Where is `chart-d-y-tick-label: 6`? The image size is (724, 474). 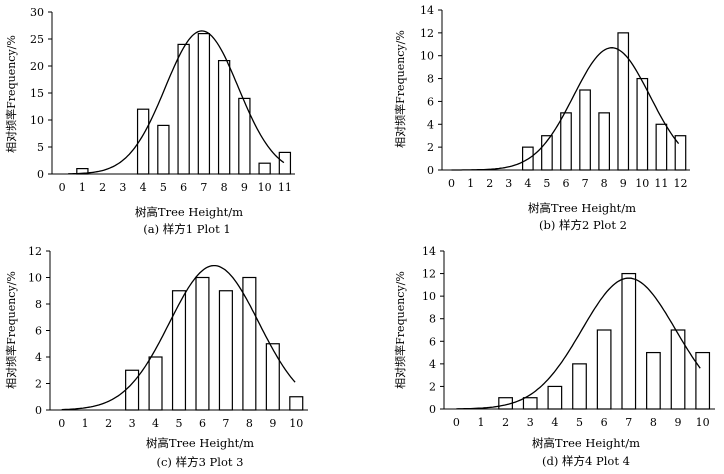
chart-d-y-tick-label: 6 is located at coordinates (432, 341).